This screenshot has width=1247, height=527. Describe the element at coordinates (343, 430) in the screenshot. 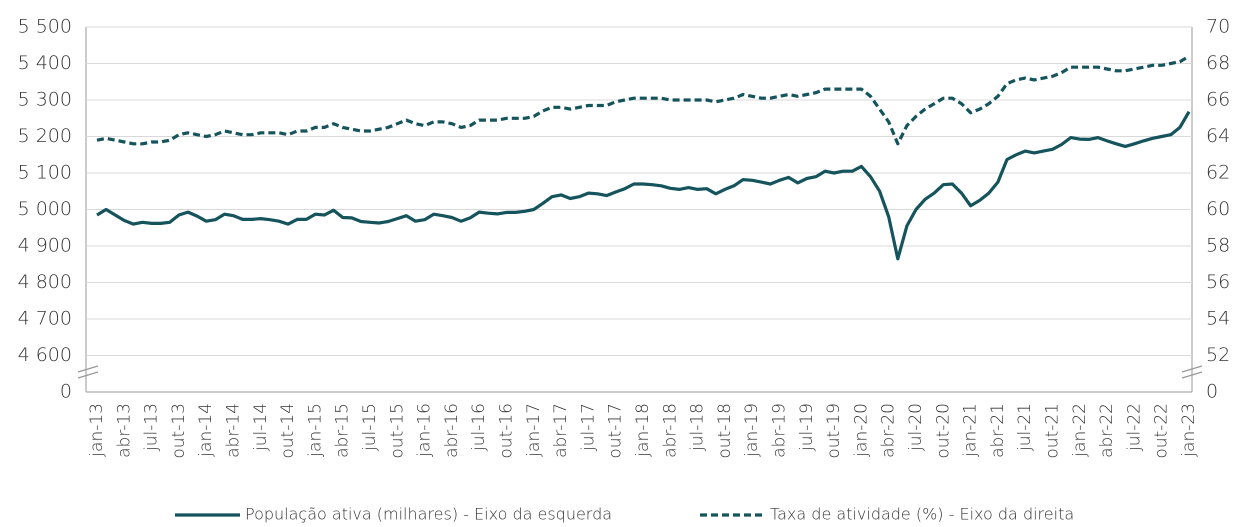

I see `x-tick-label: abr-15` at that location.